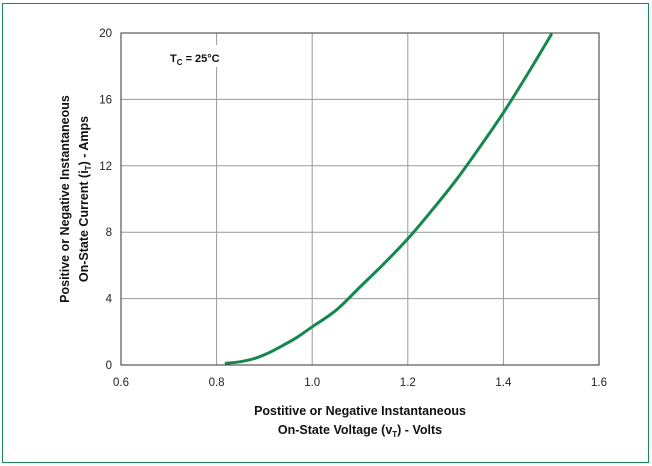 The image size is (652, 466). I want to click on x-tick-label: 0.6, so click(121, 383).